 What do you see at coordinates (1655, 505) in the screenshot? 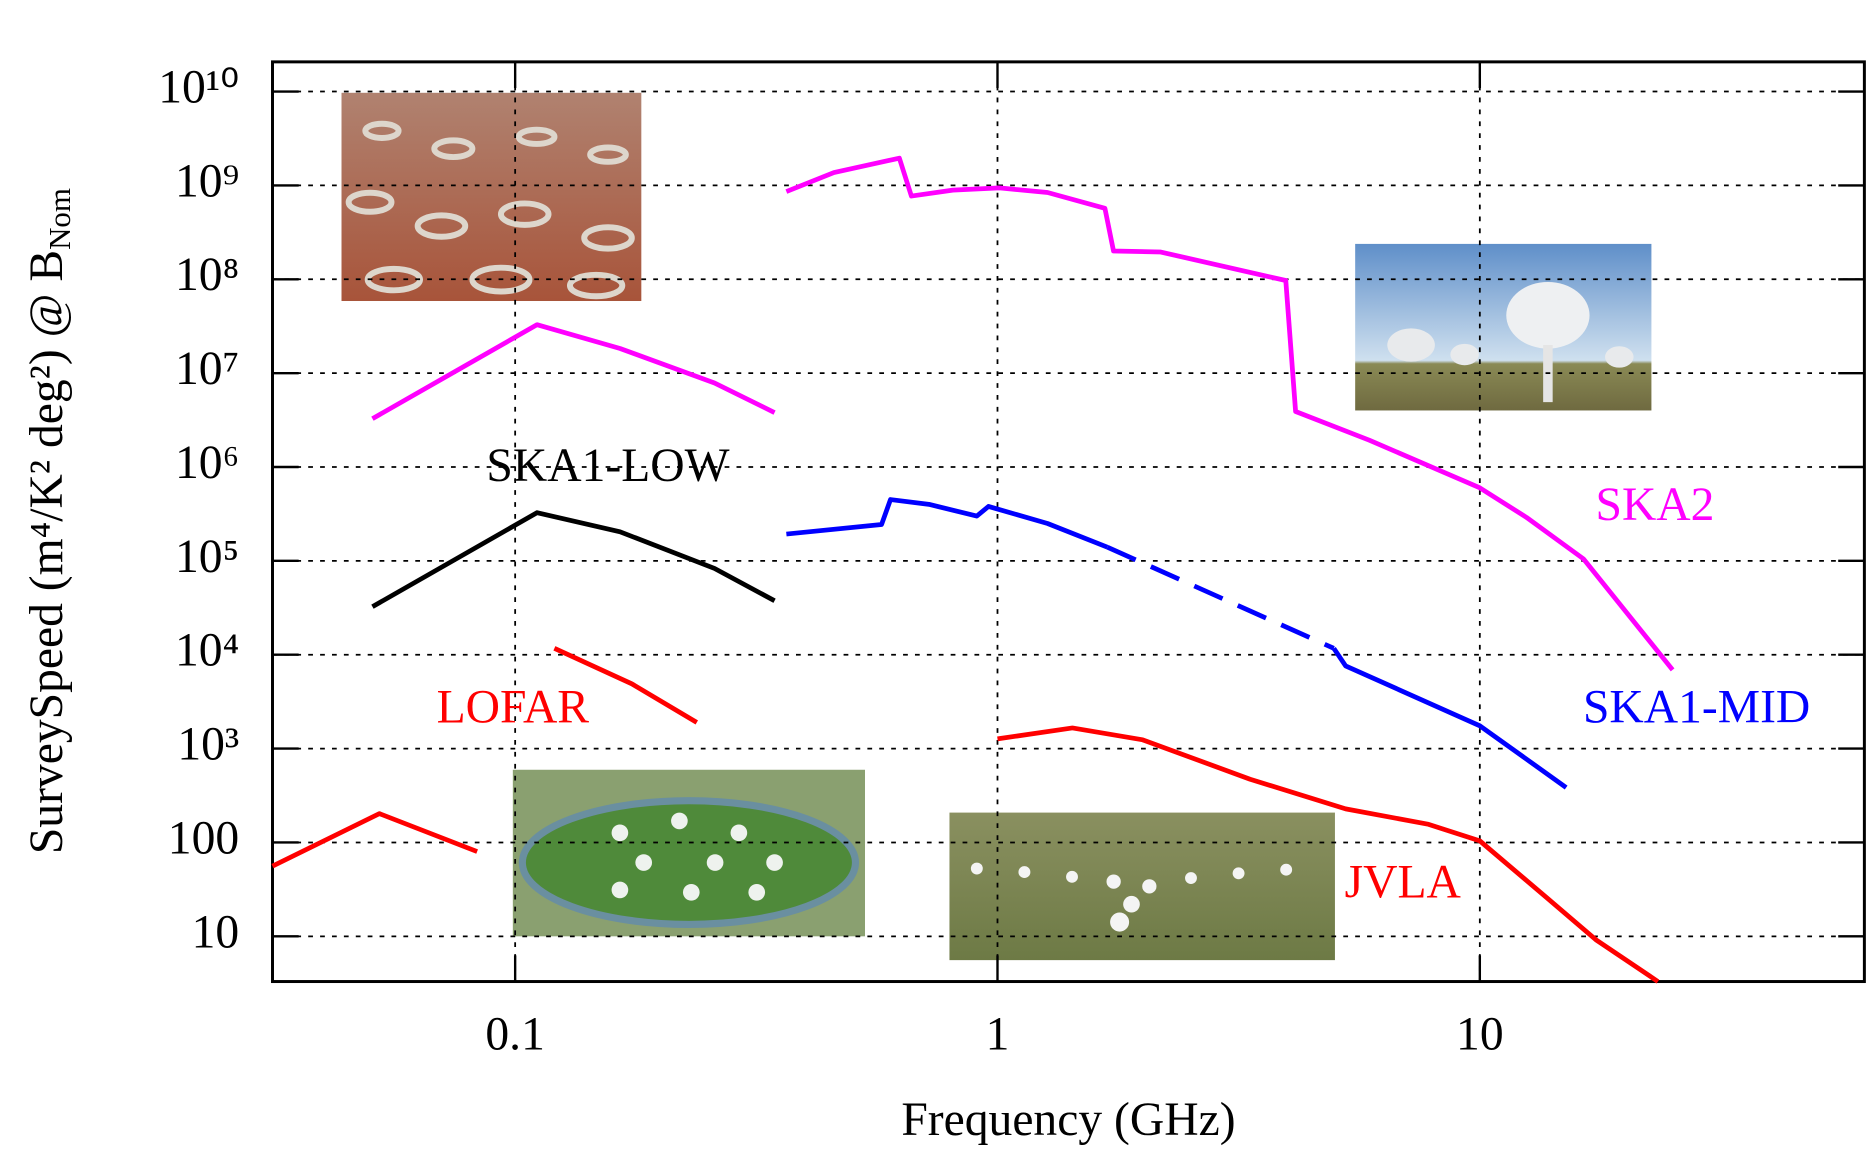
I see `series-label: SKA2` at bounding box center [1655, 505].